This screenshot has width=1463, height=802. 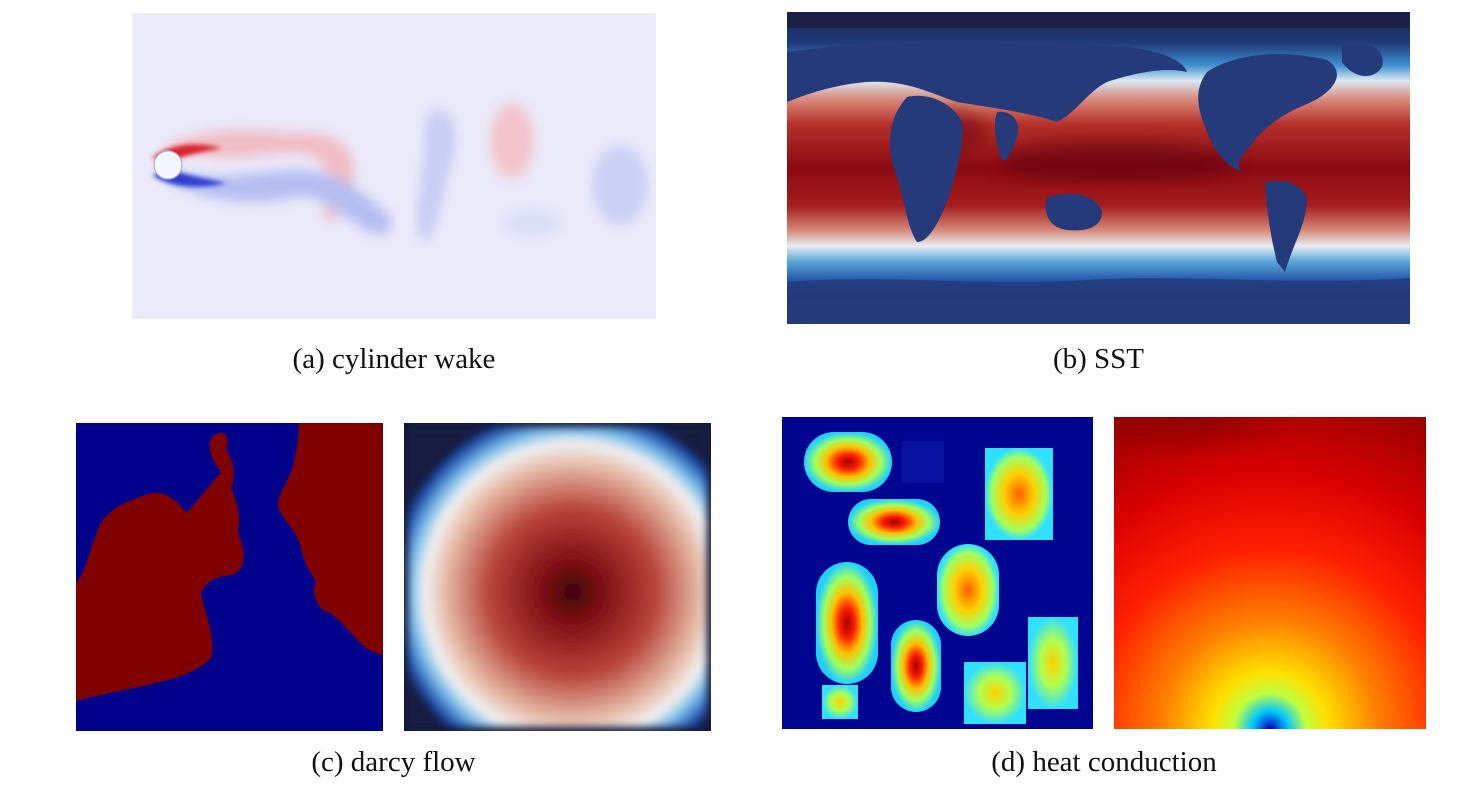 What do you see at coordinates (1104, 762) in the screenshot?
I see `caption-heat-conduction: (d) heat conduction` at bounding box center [1104, 762].